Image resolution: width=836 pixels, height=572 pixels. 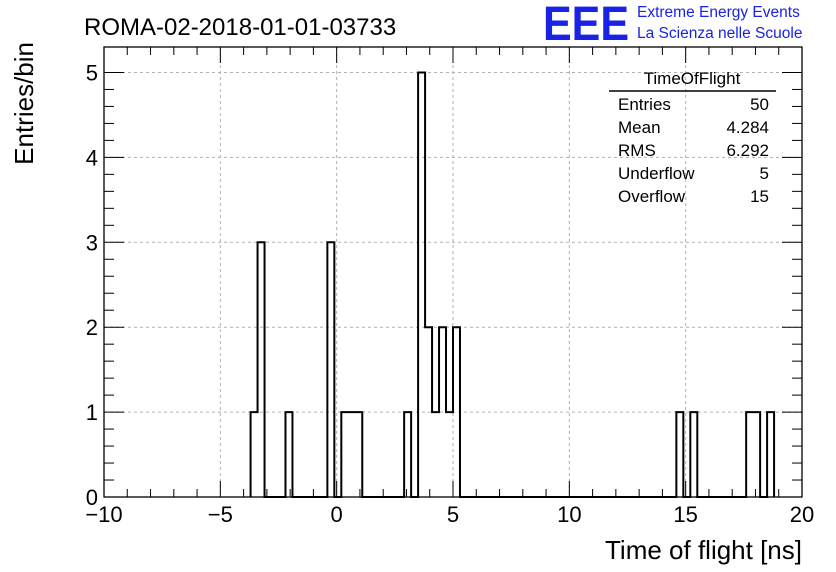 I want to click on stats-row-value: 50, so click(x=759, y=104).